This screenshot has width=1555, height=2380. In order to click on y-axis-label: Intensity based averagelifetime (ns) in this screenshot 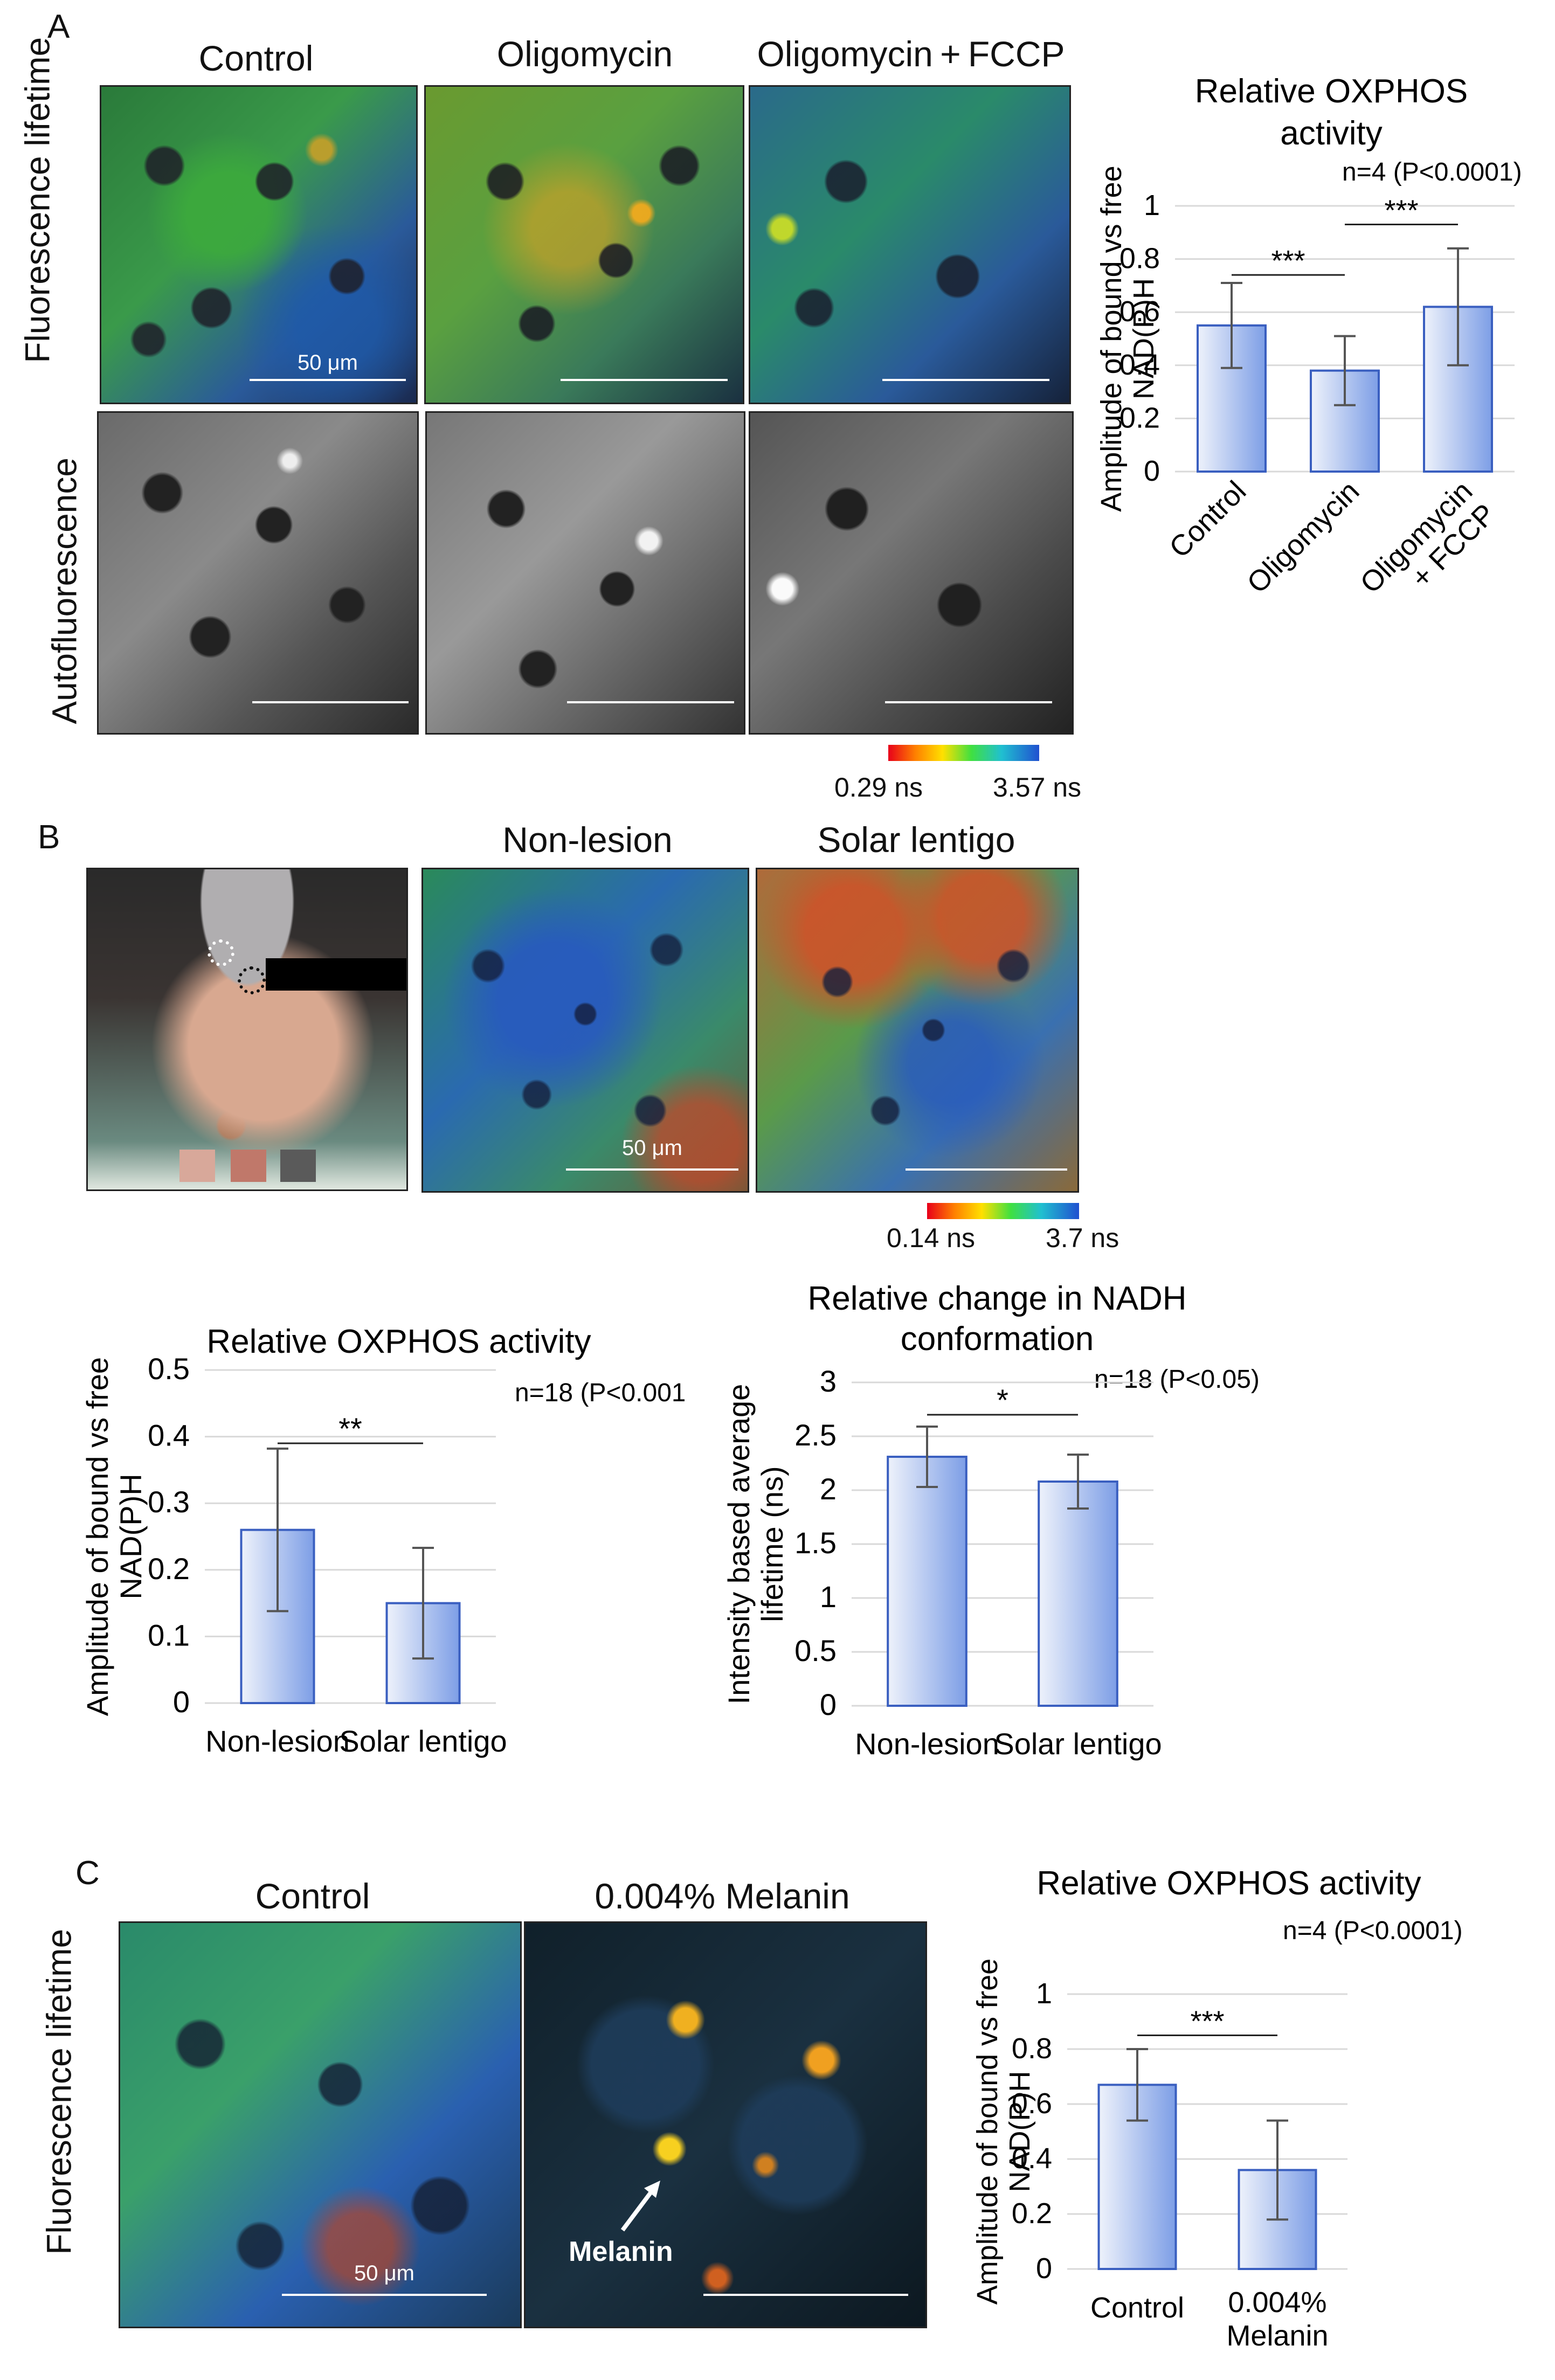, I will do `click(755, 1544)`.